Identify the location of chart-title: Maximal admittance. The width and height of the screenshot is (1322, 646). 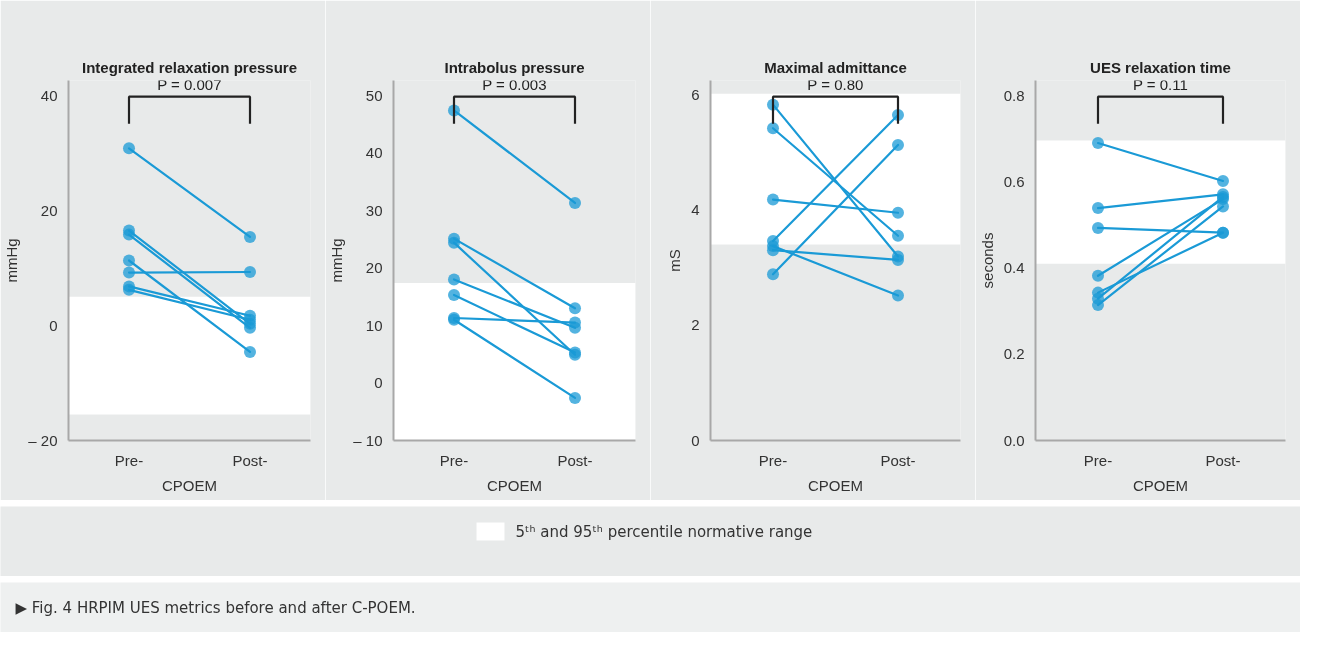
(835, 67).